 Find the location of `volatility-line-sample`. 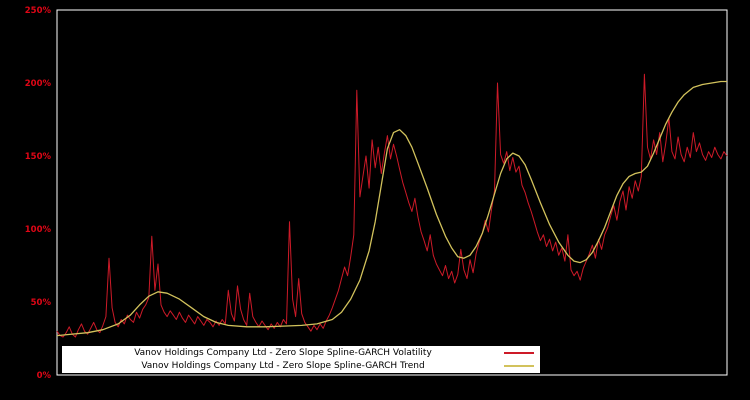

volatility-line-sample is located at coordinates (519, 353).